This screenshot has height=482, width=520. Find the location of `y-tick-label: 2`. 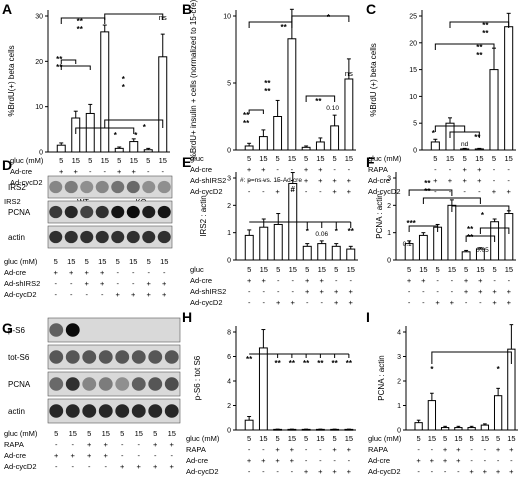

y-tick-label: 2 is located at coordinates (399, 382).